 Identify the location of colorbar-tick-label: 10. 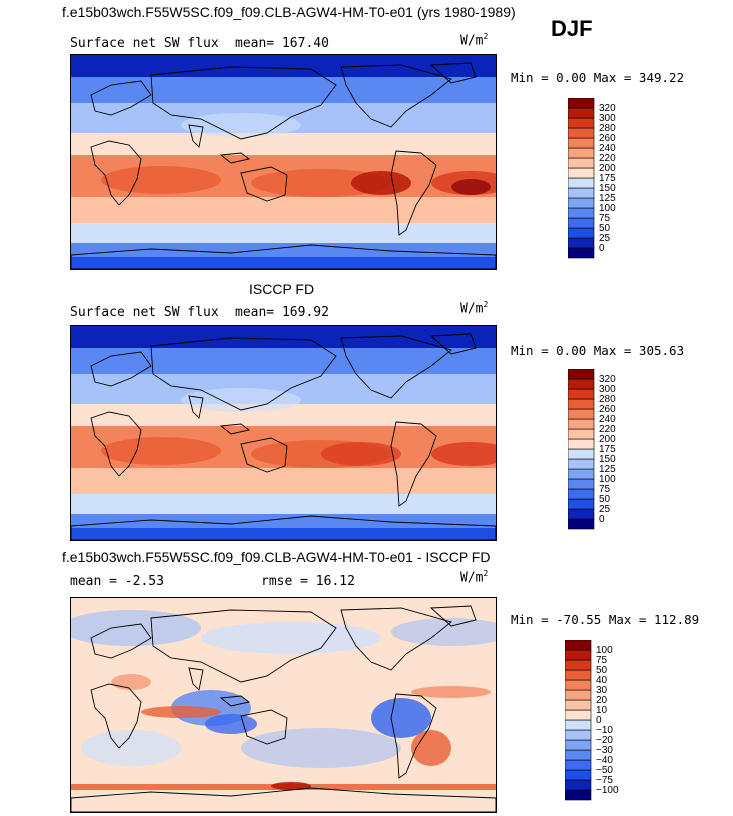
(602, 710).